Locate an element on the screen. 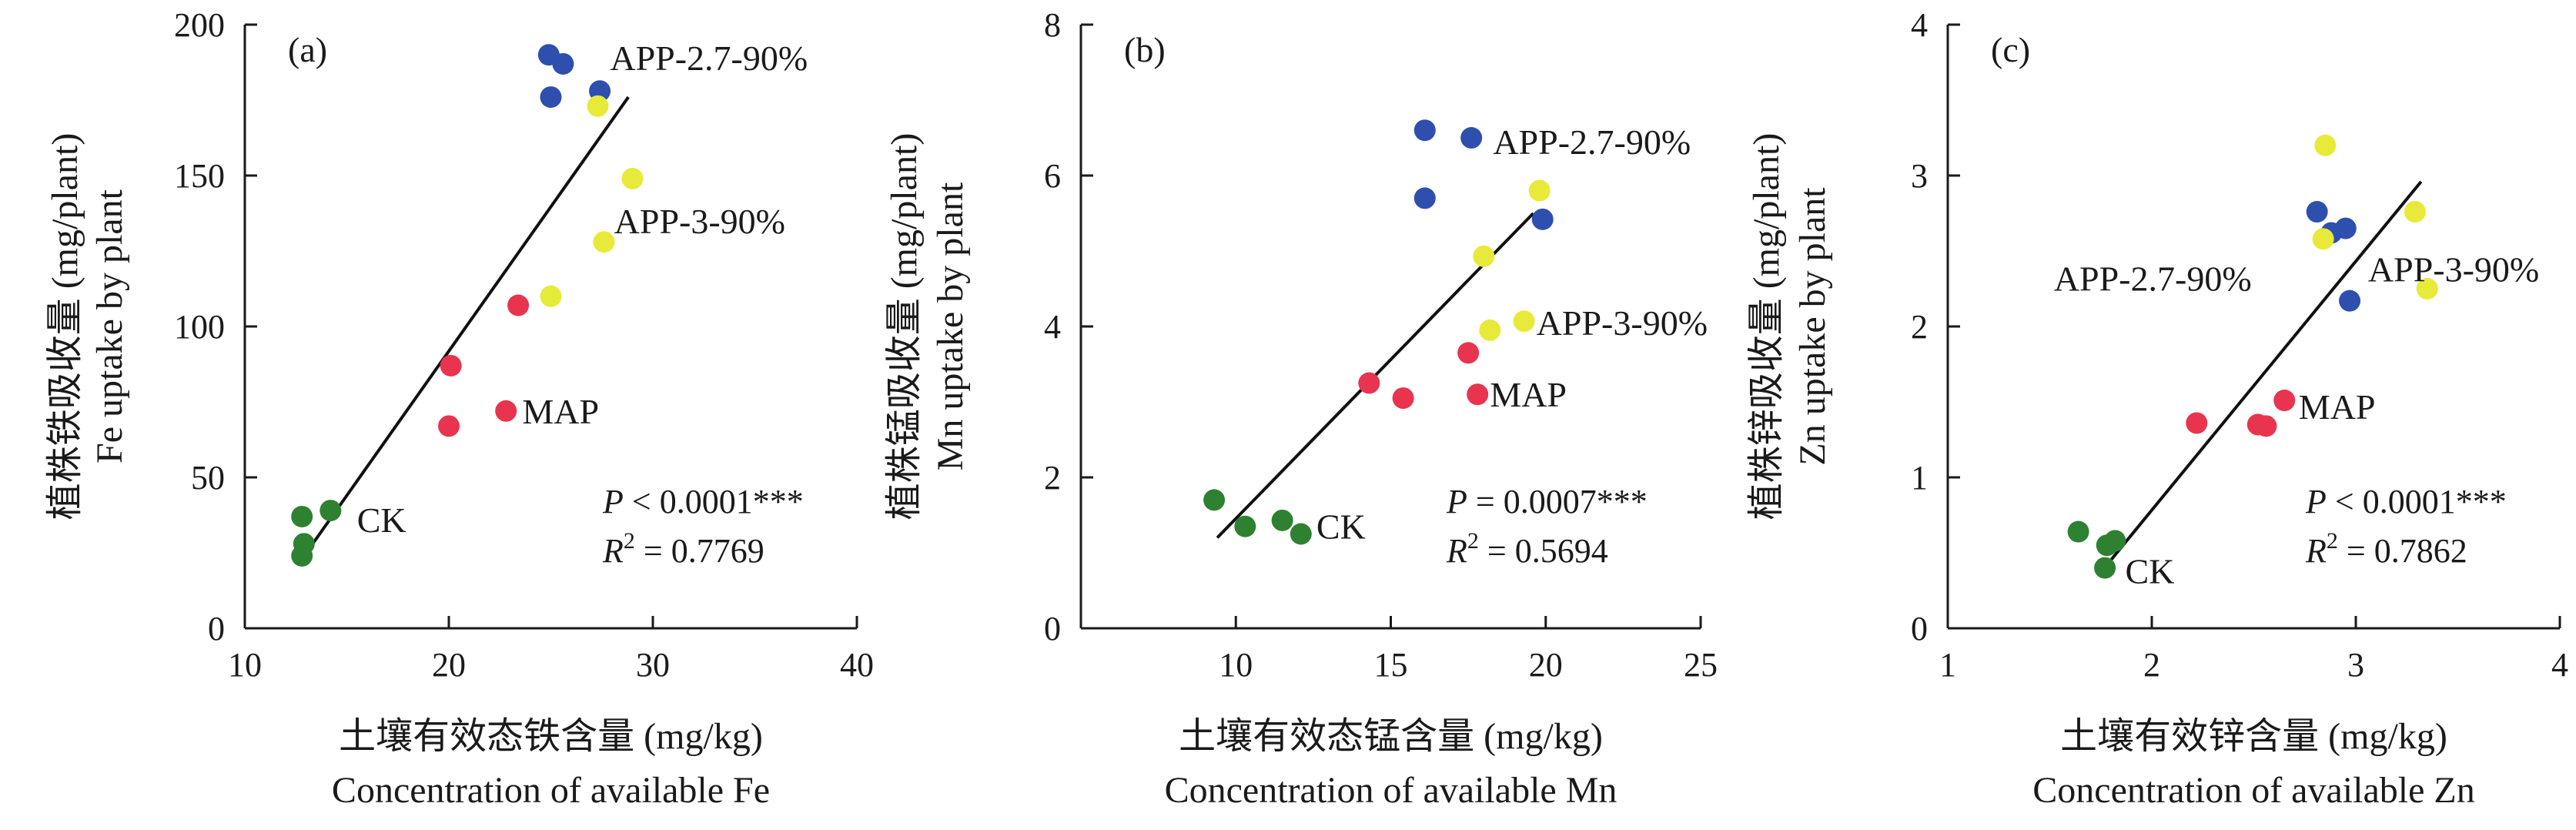 This screenshot has height=830, width=2576. r2-value: = 0.7862 is located at coordinates (2402, 551).